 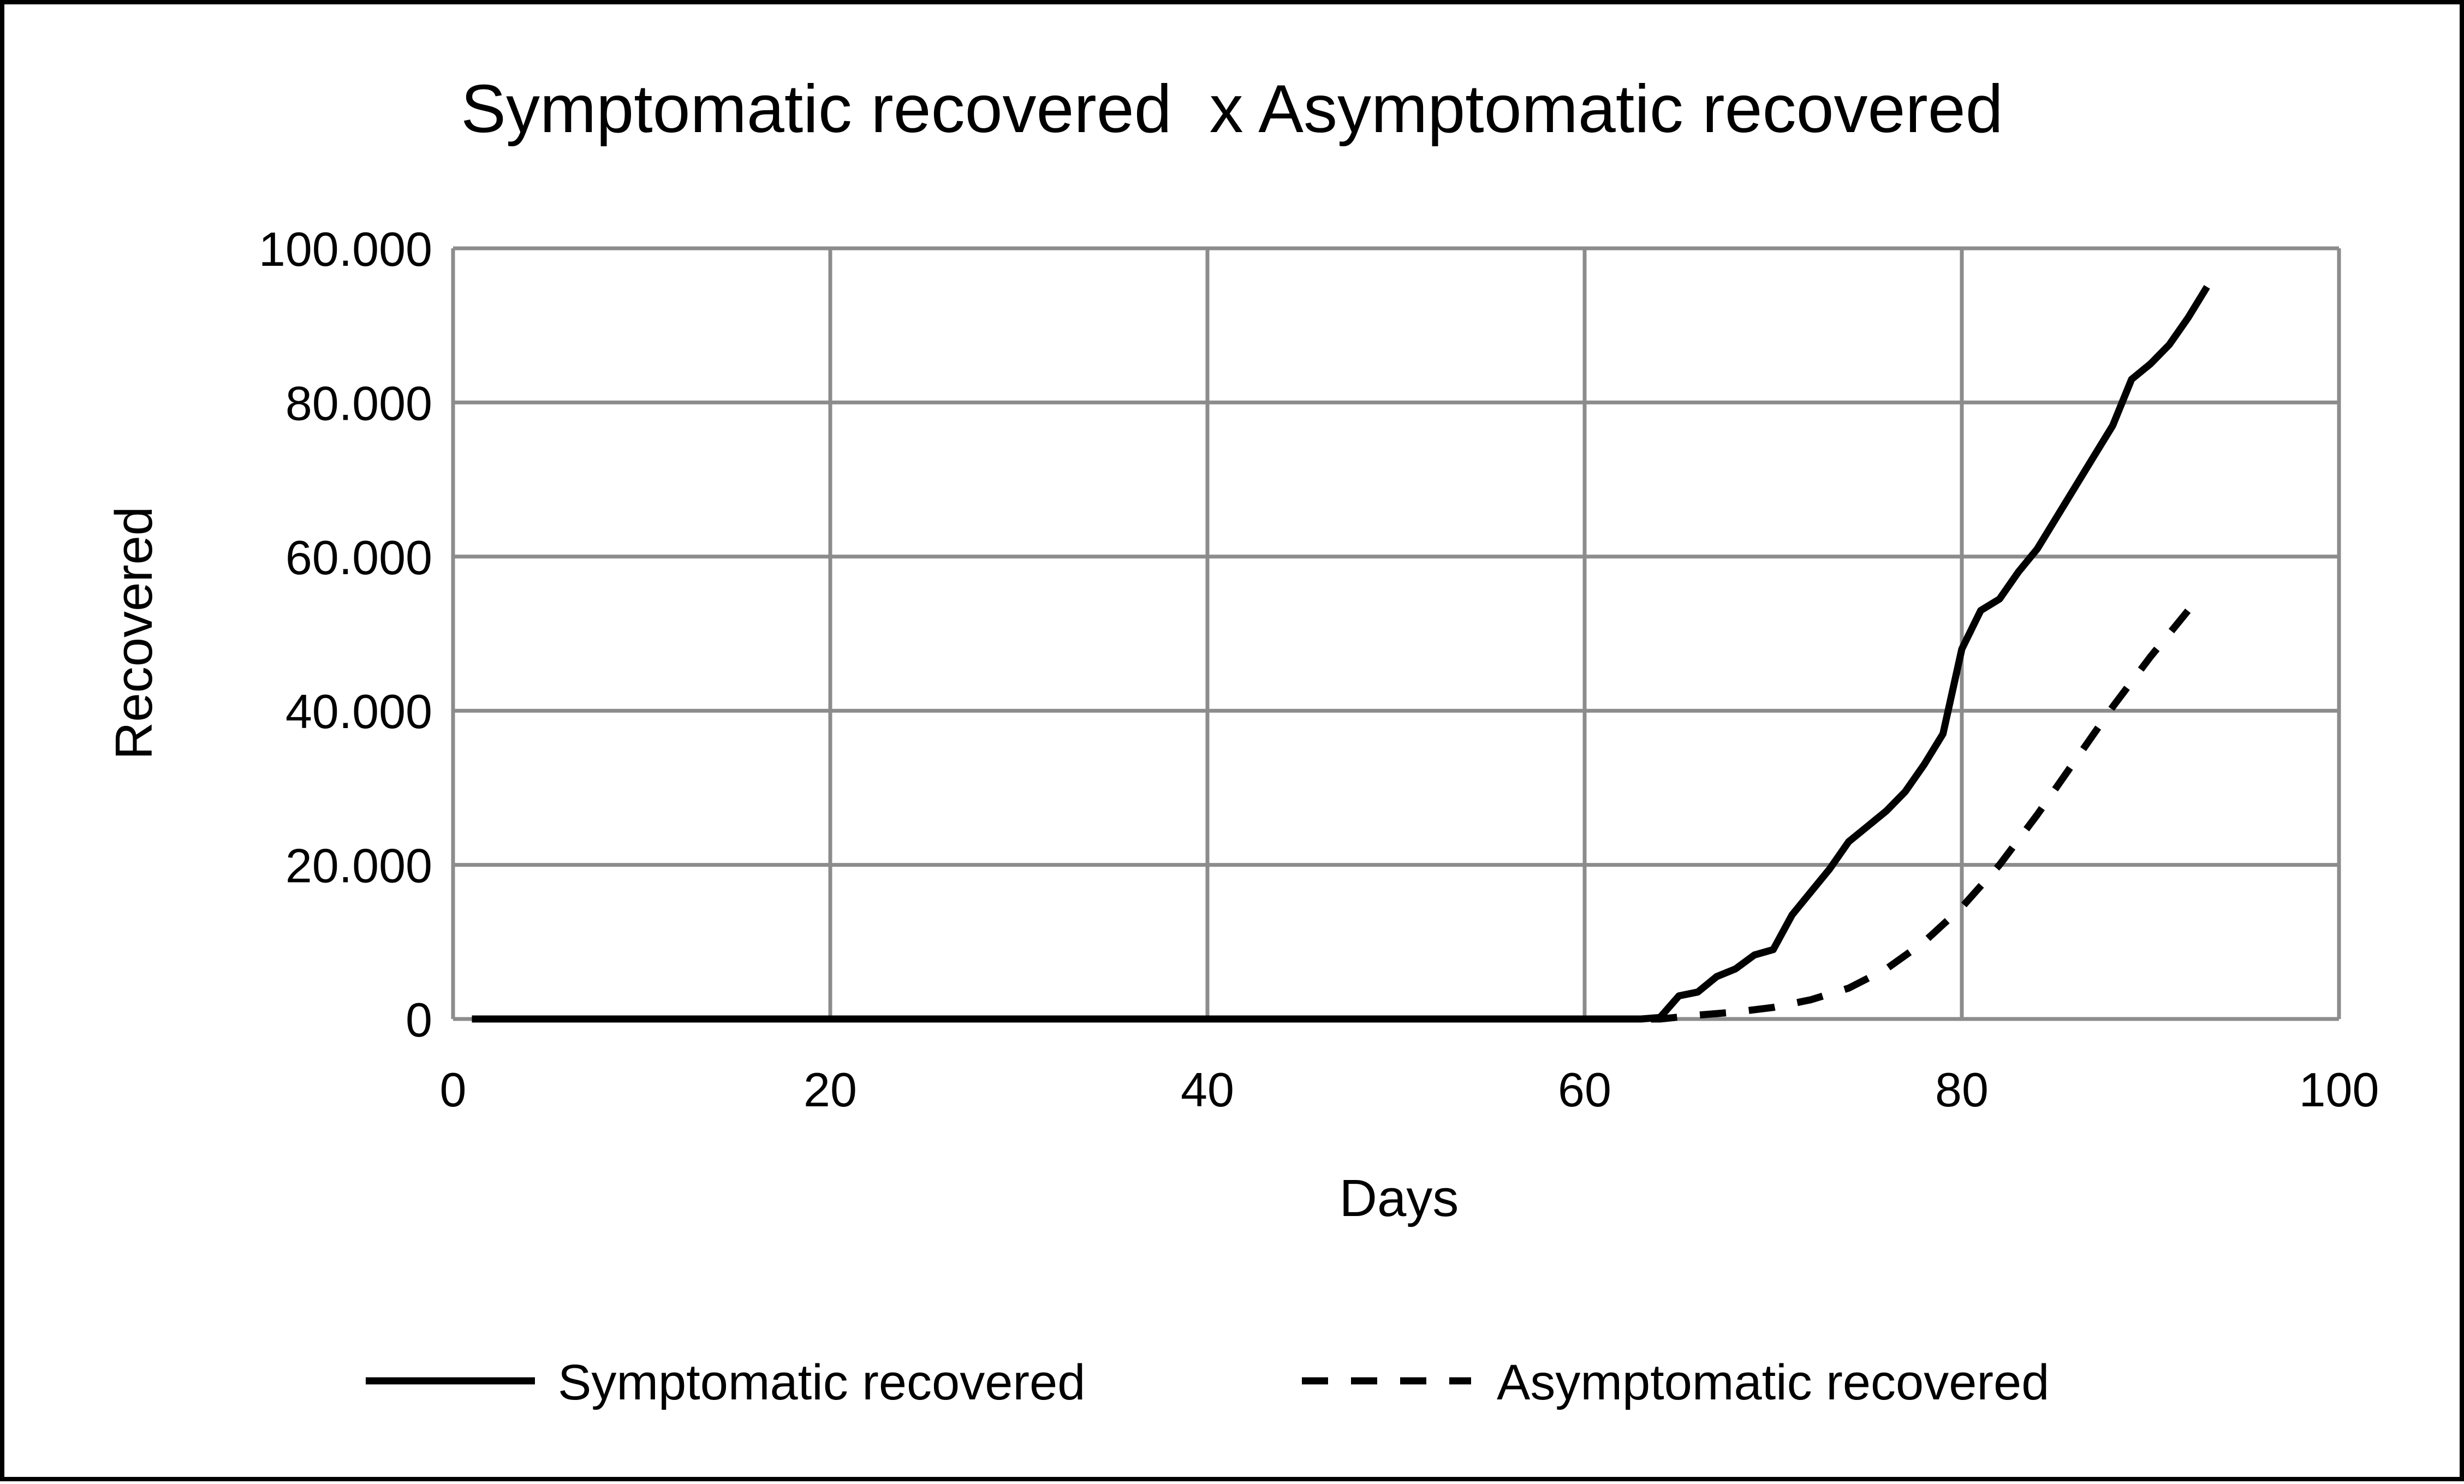 What do you see at coordinates (1962, 1090) in the screenshot?
I see `x-tick-label: 80` at bounding box center [1962, 1090].